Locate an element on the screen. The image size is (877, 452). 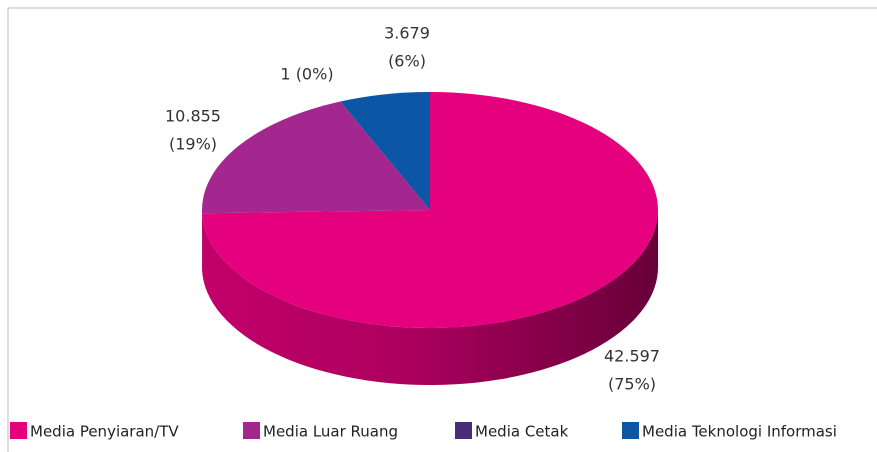
data-label: 10.855 is located at coordinates (193, 116).